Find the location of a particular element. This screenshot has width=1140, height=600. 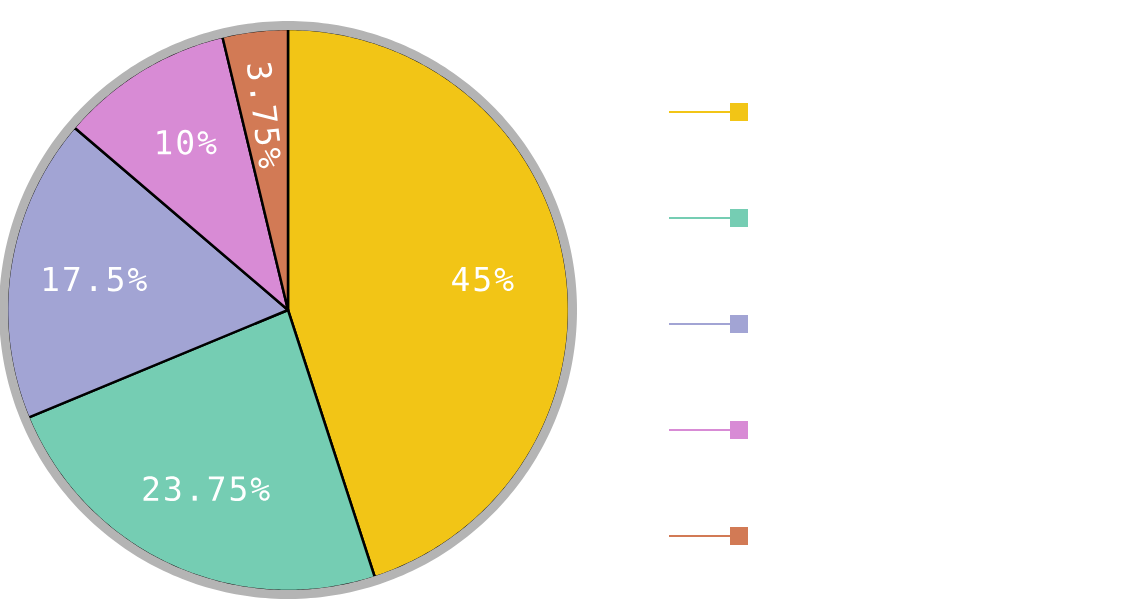

data-label: 17.5% is located at coordinates (95, 279).